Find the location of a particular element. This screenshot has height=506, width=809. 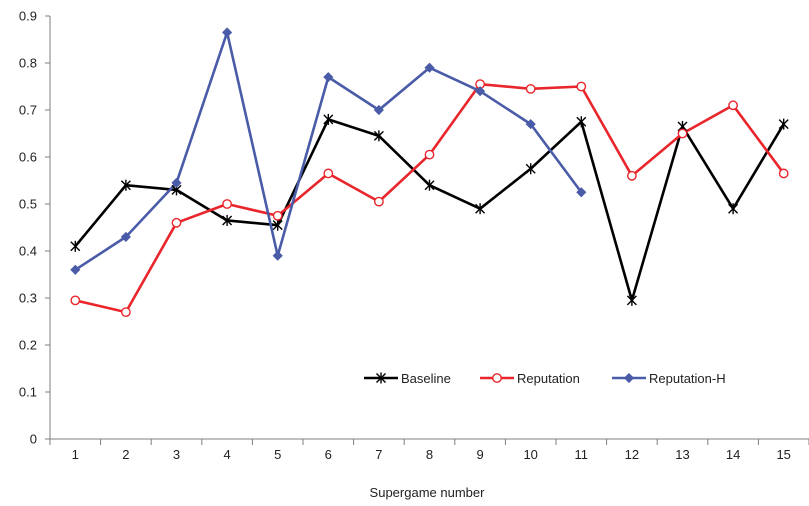

y-tick-label: 0.7 is located at coordinates (28, 110).